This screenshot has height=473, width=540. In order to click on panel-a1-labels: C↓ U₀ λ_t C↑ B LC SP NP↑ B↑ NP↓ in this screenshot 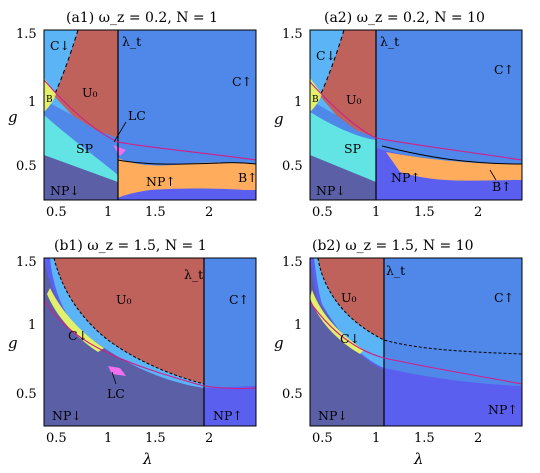, I will do `click(152, 116)`.